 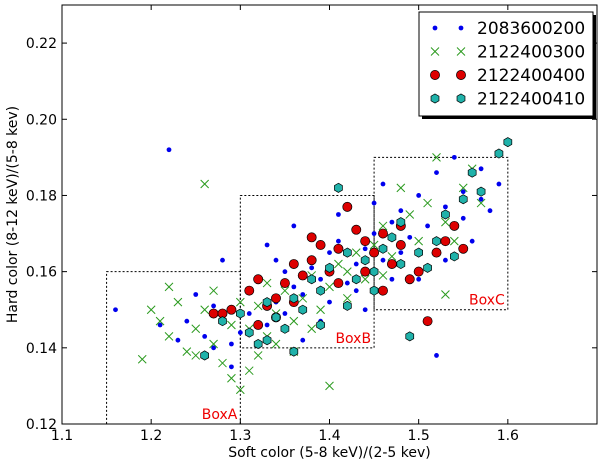 I want to click on legend-label: 2122400300, so click(x=531, y=53).